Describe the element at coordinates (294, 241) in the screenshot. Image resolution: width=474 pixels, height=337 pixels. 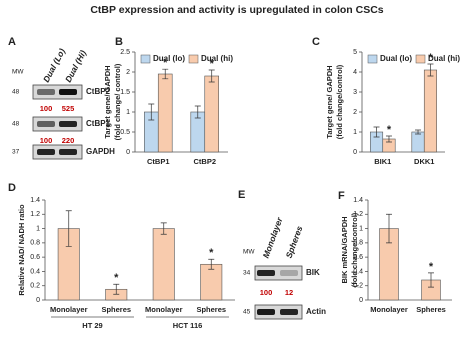
I see `lane-label: Spheres` at that location.